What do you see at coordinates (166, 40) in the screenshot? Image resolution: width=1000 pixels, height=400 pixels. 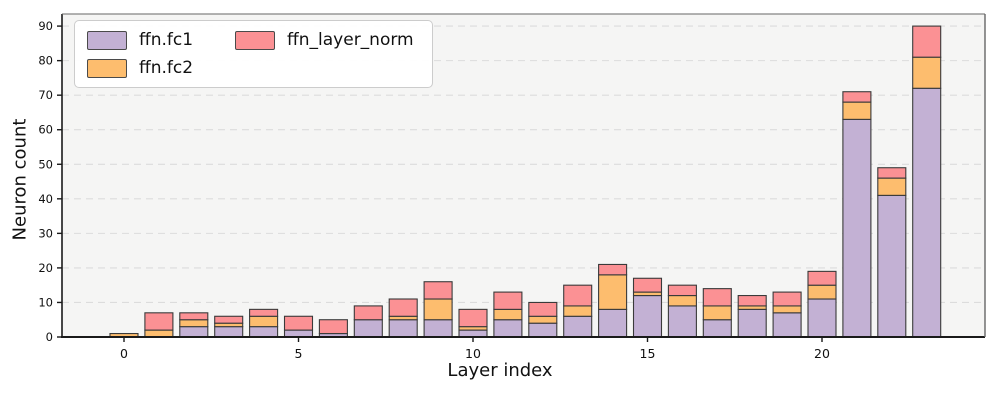 I see `legend-label: ffn.fc1` at bounding box center [166, 40].